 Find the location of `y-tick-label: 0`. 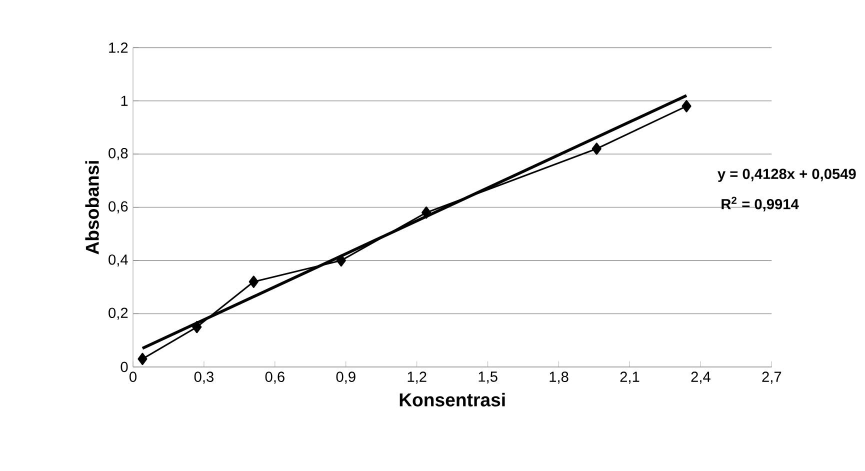

y-tick-label: 0 is located at coordinates (124, 367).